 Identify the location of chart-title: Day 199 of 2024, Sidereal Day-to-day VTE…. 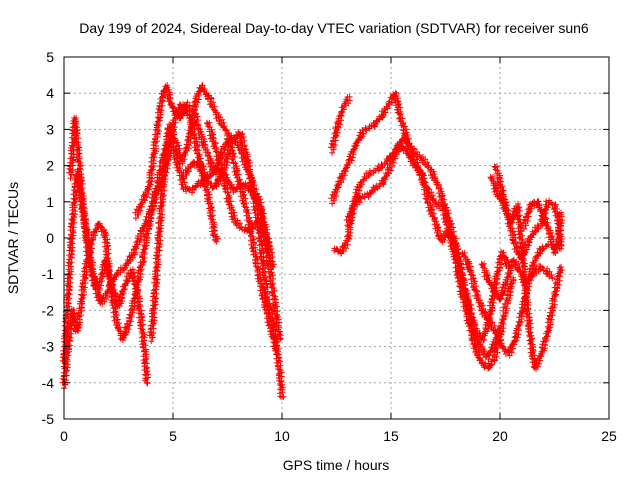
(334, 28).